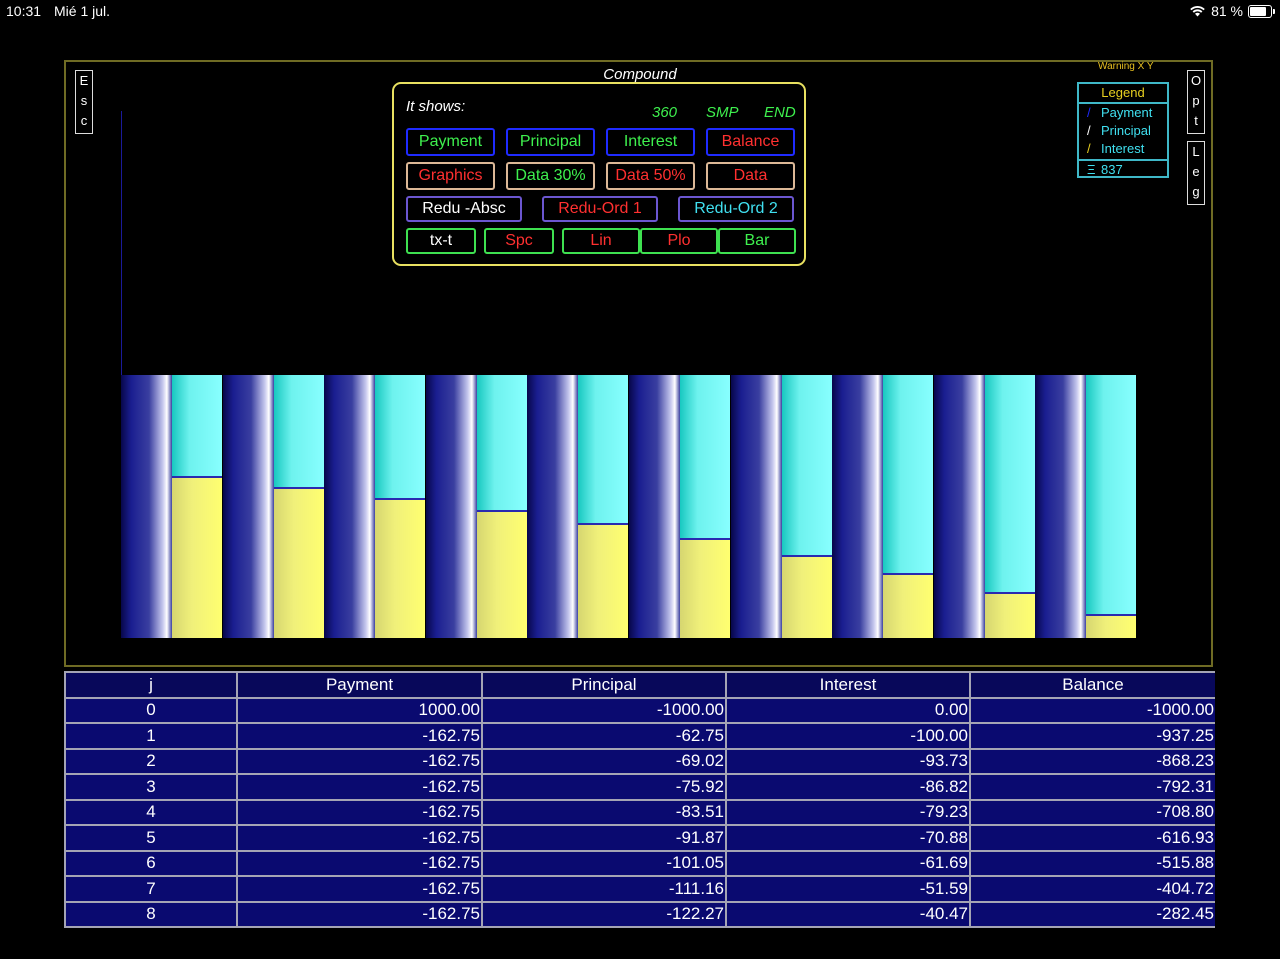 Image resolution: width=1280 pixels, height=959 pixels. I want to click on btn-balance: Balance, so click(750, 142).